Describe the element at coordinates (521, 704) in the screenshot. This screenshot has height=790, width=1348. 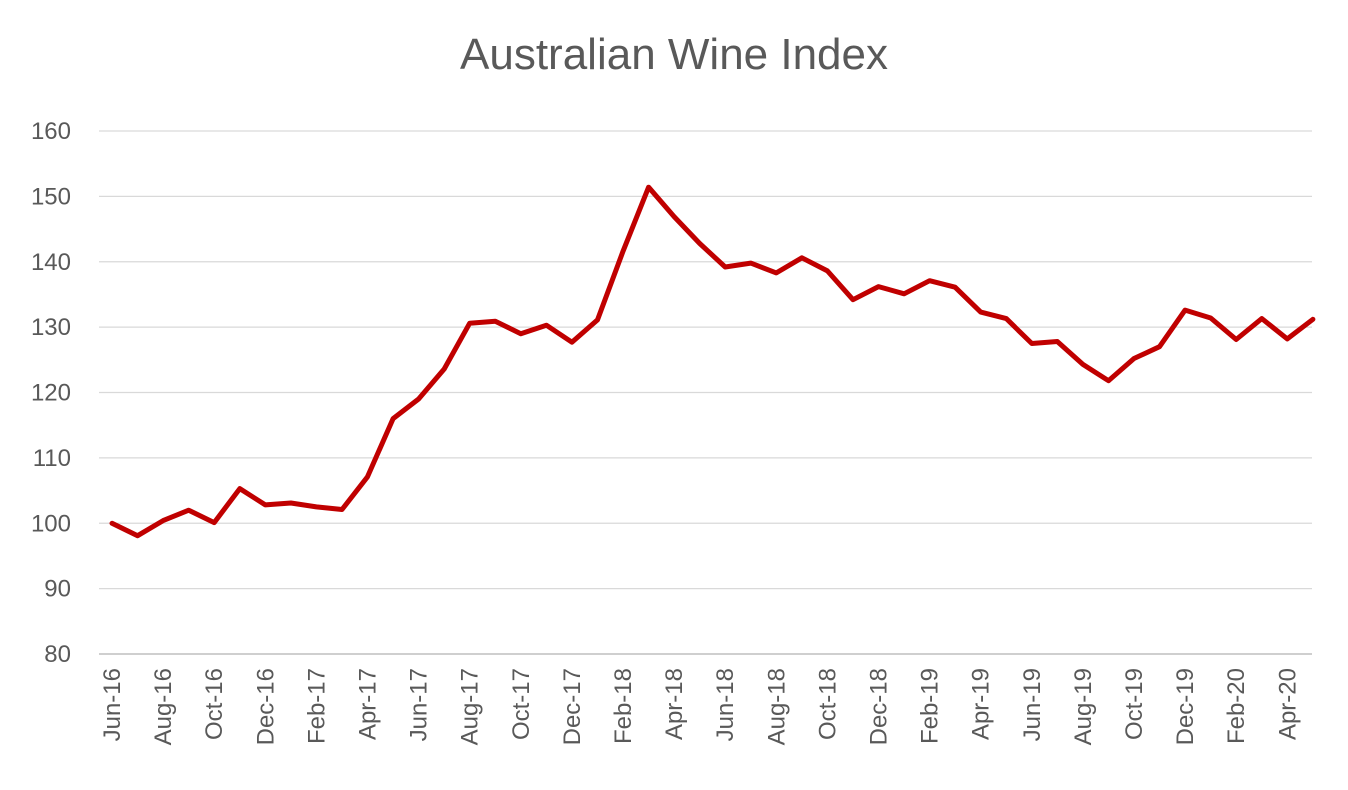
I see `x-tick-label: Oct-17` at that location.